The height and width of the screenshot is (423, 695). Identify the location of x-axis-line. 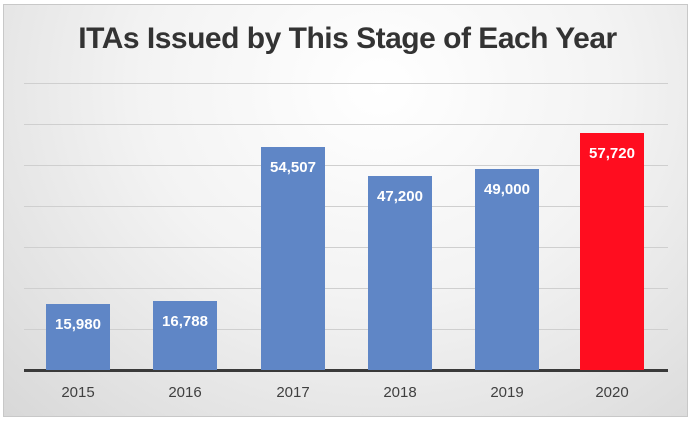
(346, 370).